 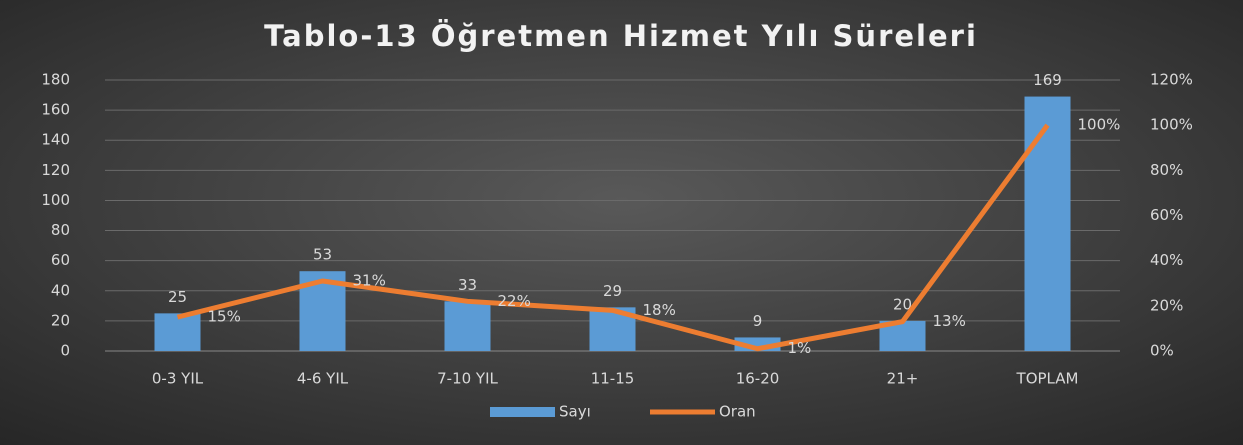 I want to click on y2-tick-label: 100%, so click(x=1171, y=125).